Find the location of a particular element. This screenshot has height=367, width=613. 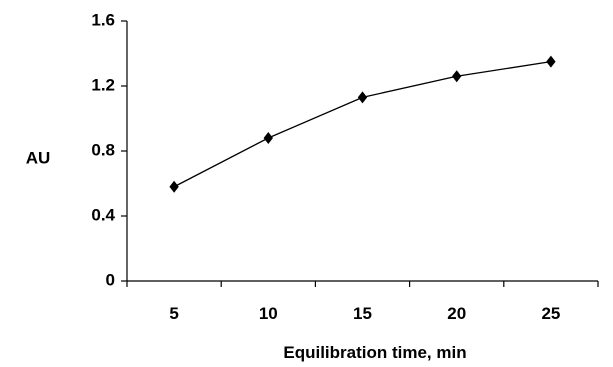

y-tick-label: 0.8 is located at coordinates (103, 149).